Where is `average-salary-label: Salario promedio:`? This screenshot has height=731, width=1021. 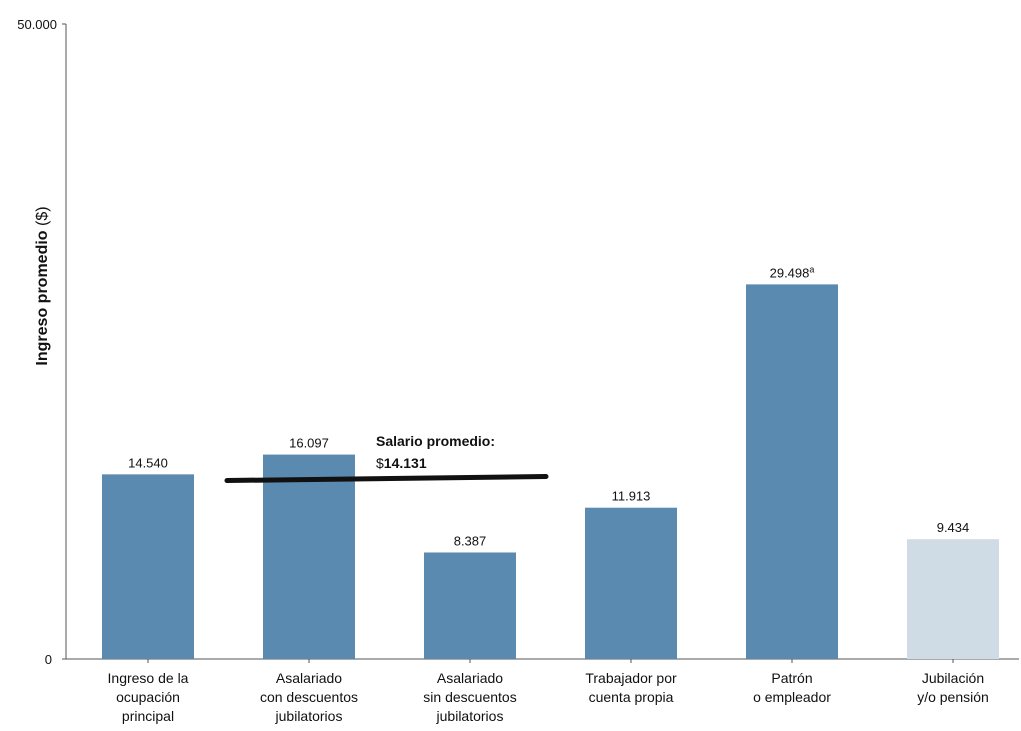 average-salary-label: Salario promedio: is located at coordinates (435, 441).